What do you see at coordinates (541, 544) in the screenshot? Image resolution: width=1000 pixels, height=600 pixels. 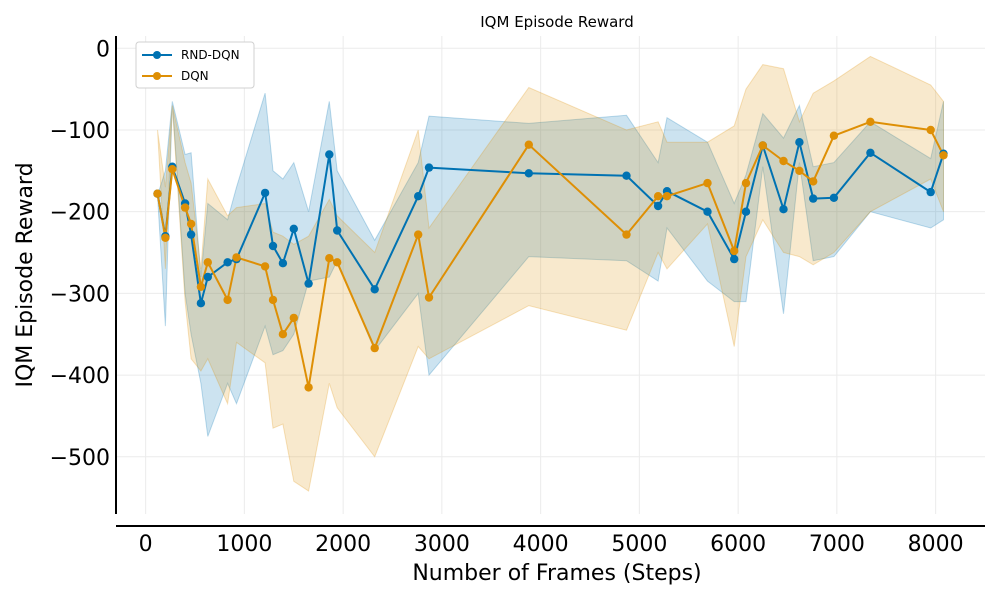 I see `x-tick-label: 4000` at bounding box center [541, 544].